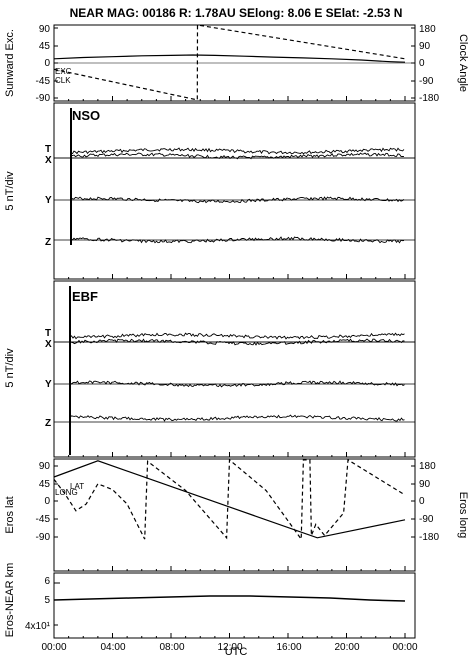 This screenshot has height=656, width=473. What do you see at coordinates (47, 501) in the screenshot?
I see `p4-left-tick: 0` at bounding box center [47, 501].